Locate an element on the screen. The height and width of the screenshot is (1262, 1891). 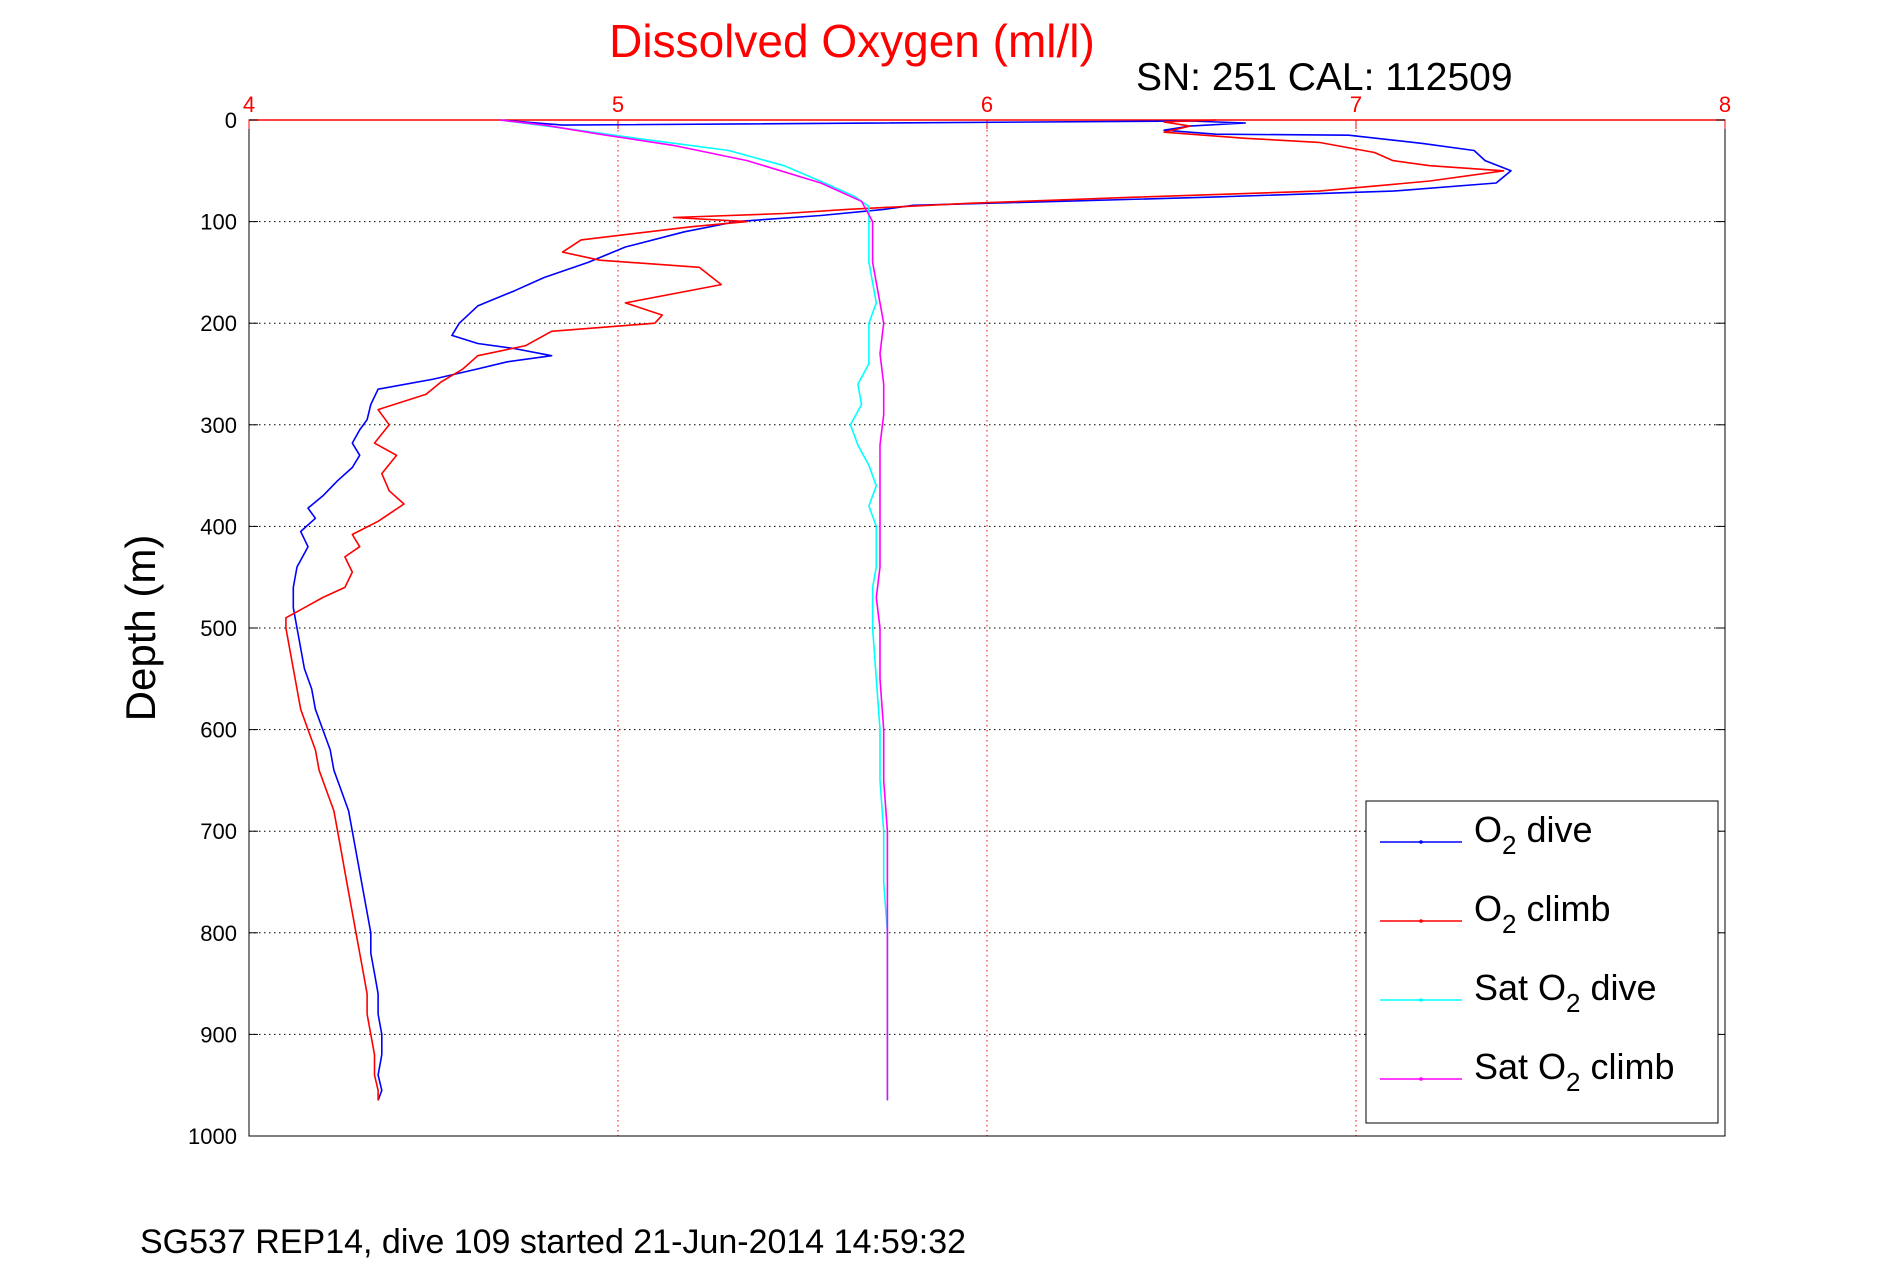
x-tick-label: 7 is located at coordinates (1356, 104).